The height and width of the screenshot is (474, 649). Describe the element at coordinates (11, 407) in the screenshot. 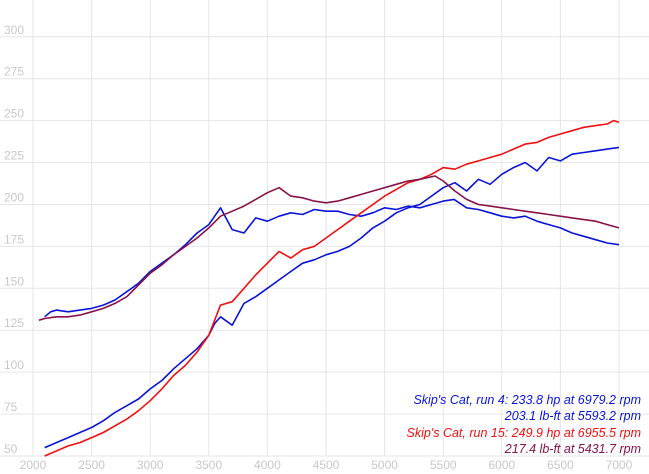

I see `y-tick-label: 75` at that location.